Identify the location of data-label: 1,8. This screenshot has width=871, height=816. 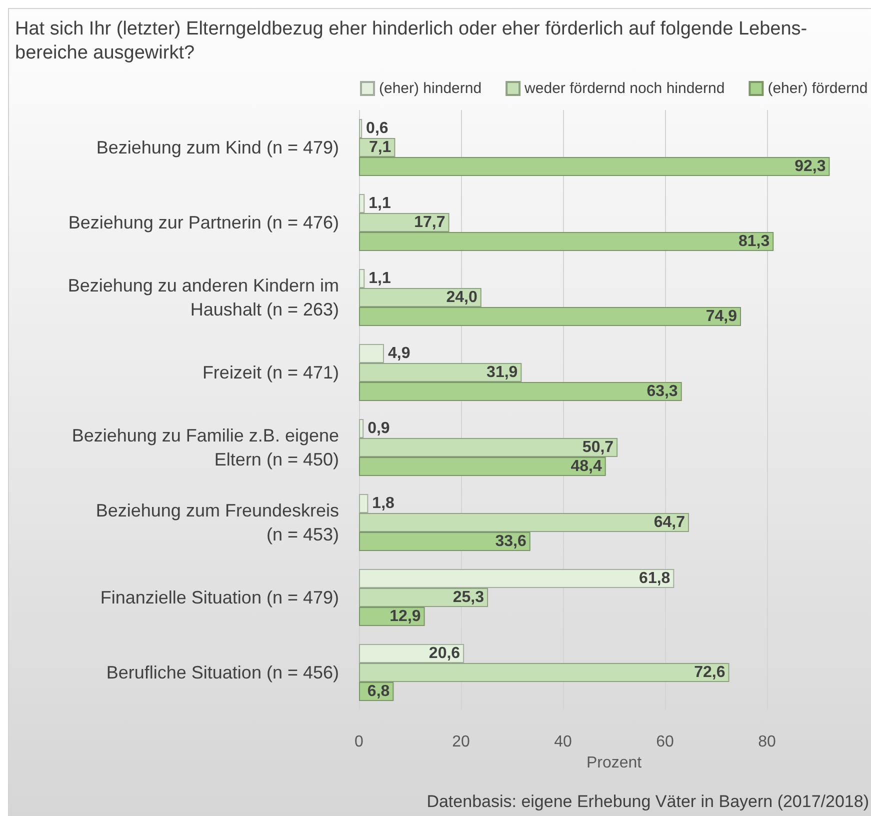
(383, 503).